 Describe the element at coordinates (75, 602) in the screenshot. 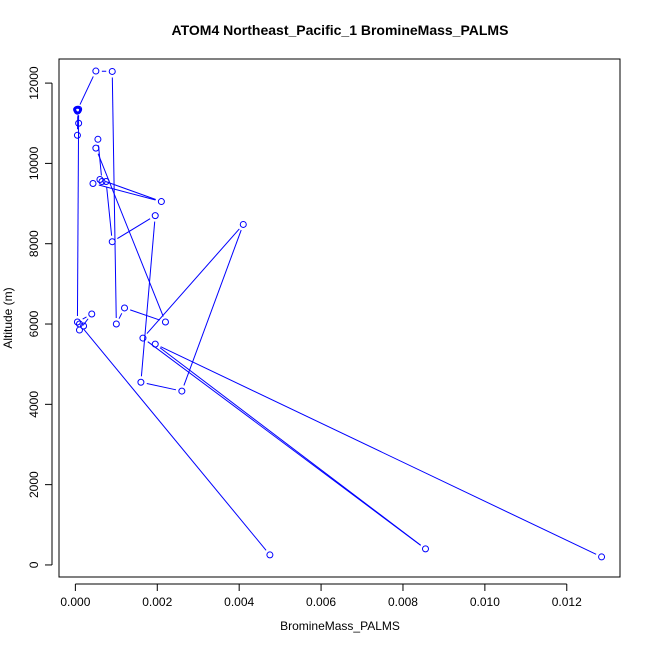

I see `x-tick-label: 0.000` at that location.